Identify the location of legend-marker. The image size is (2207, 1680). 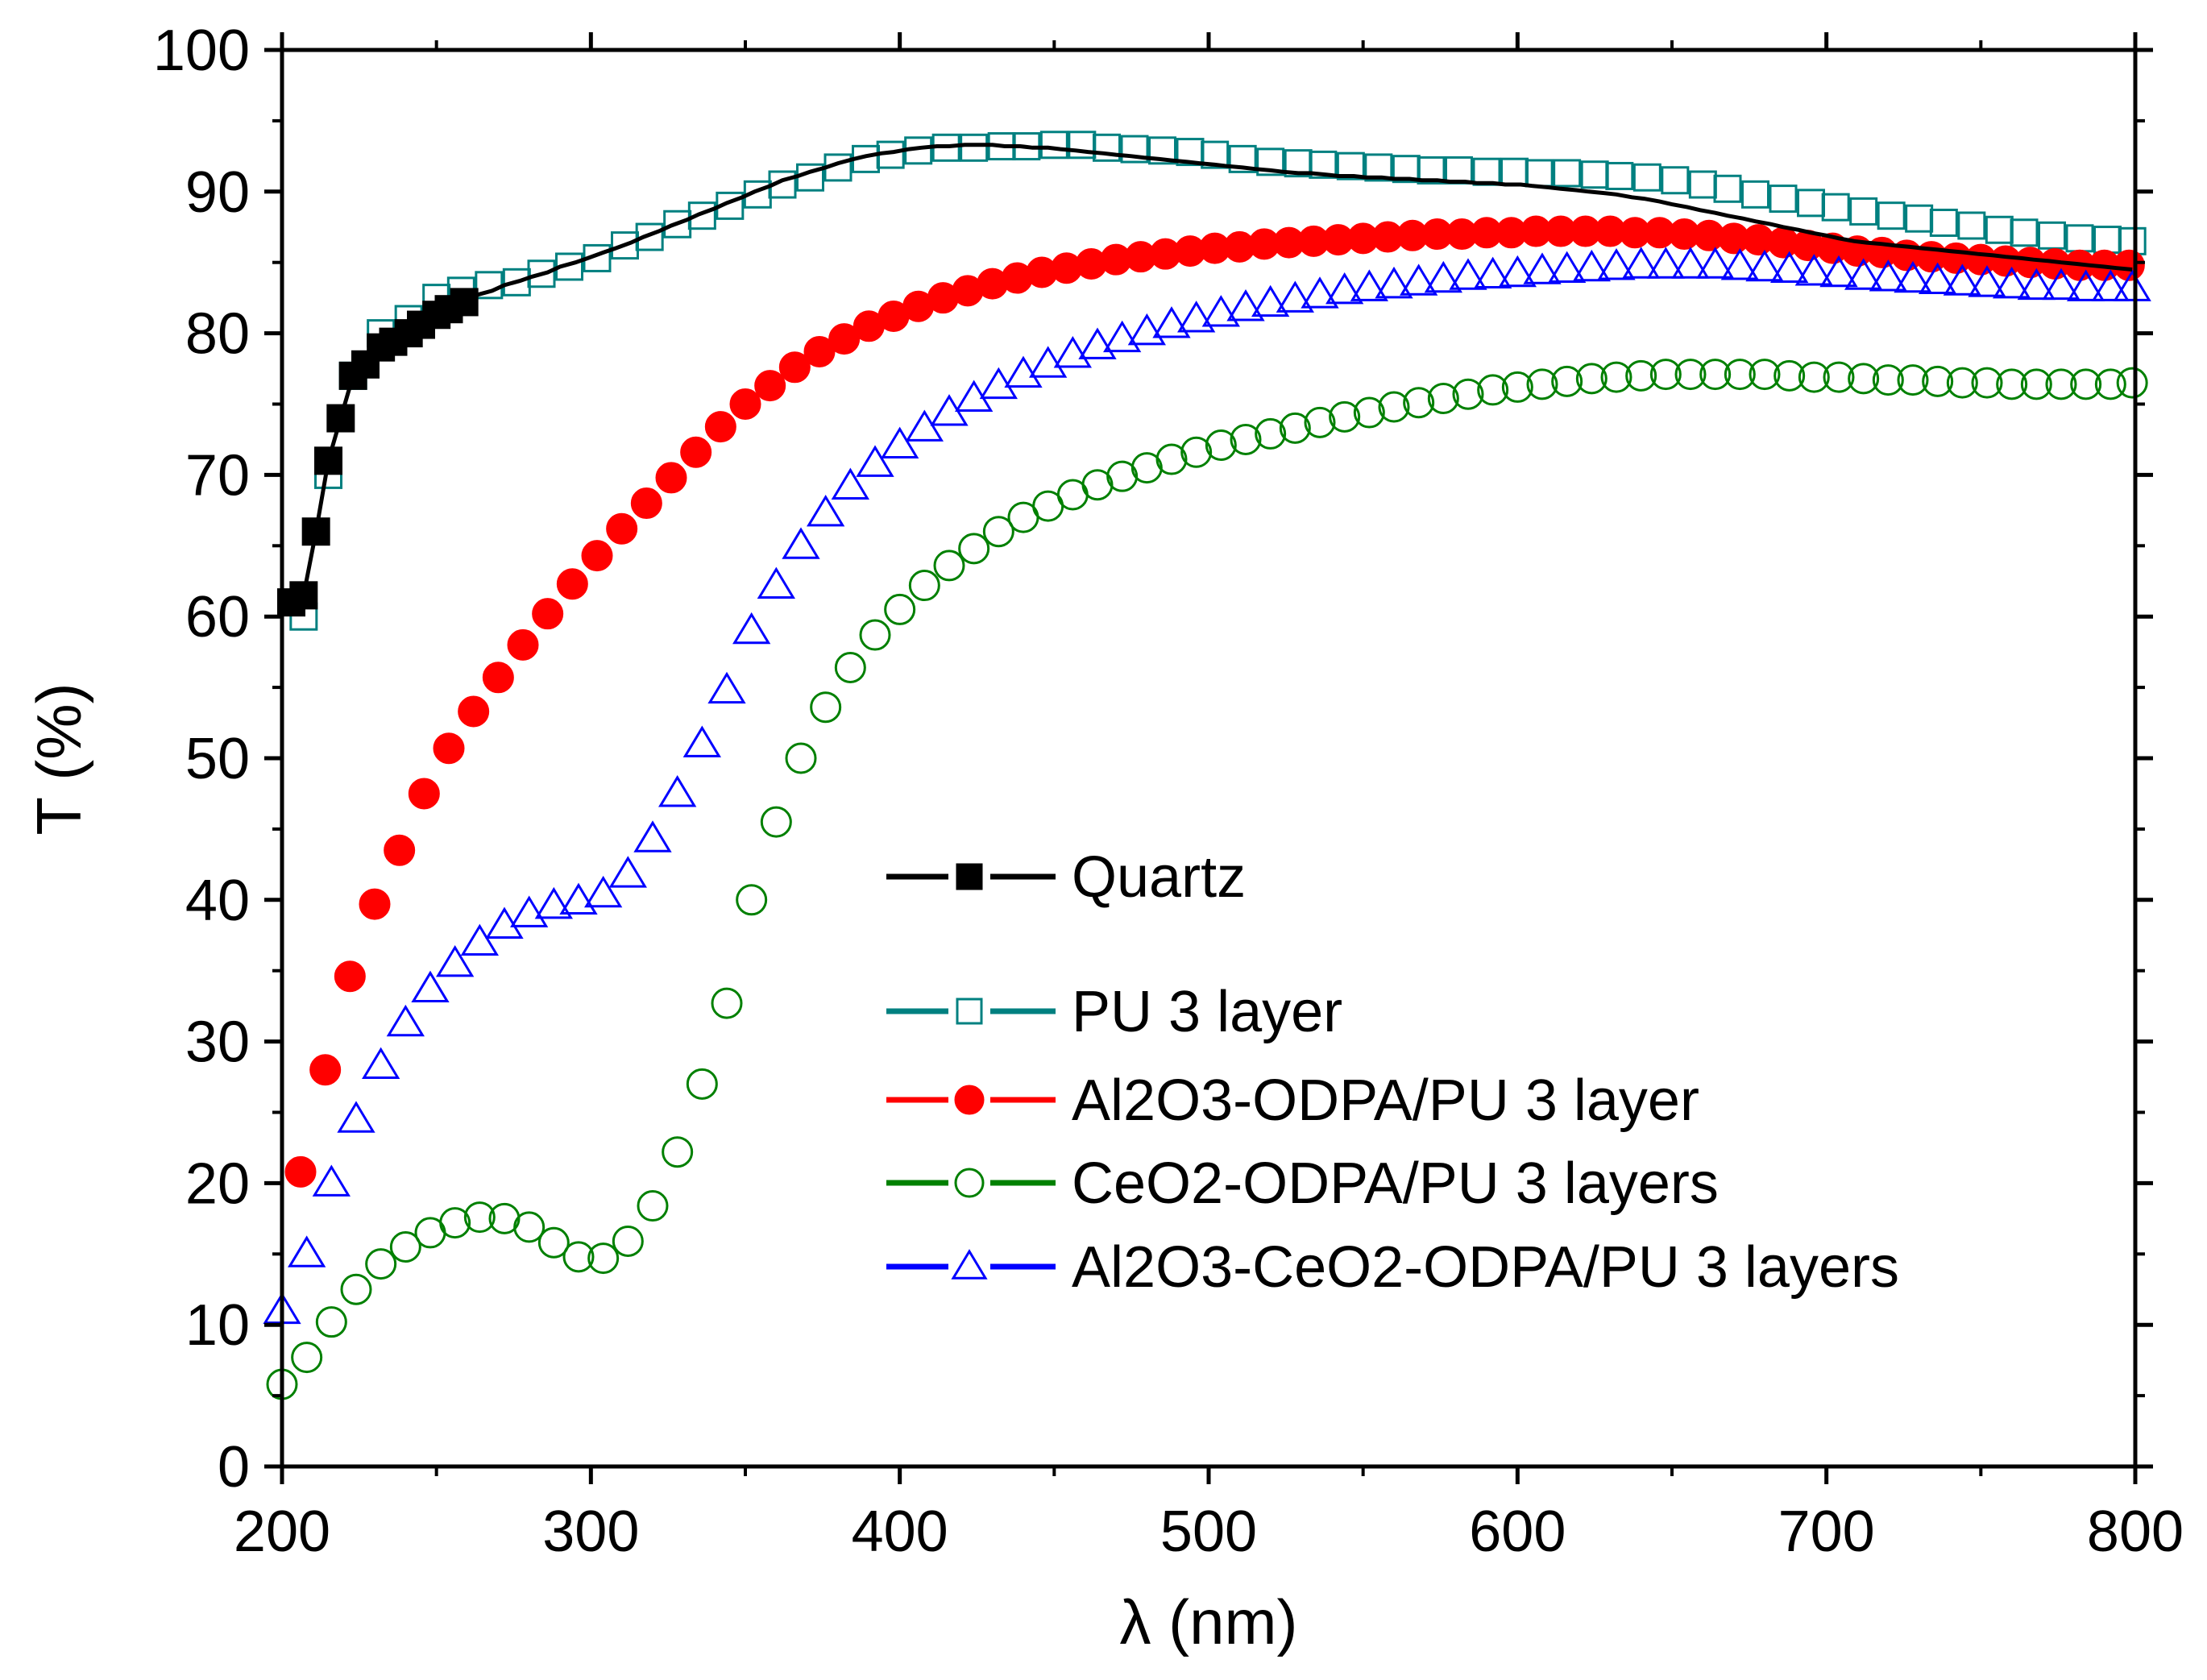
(970, 1264).